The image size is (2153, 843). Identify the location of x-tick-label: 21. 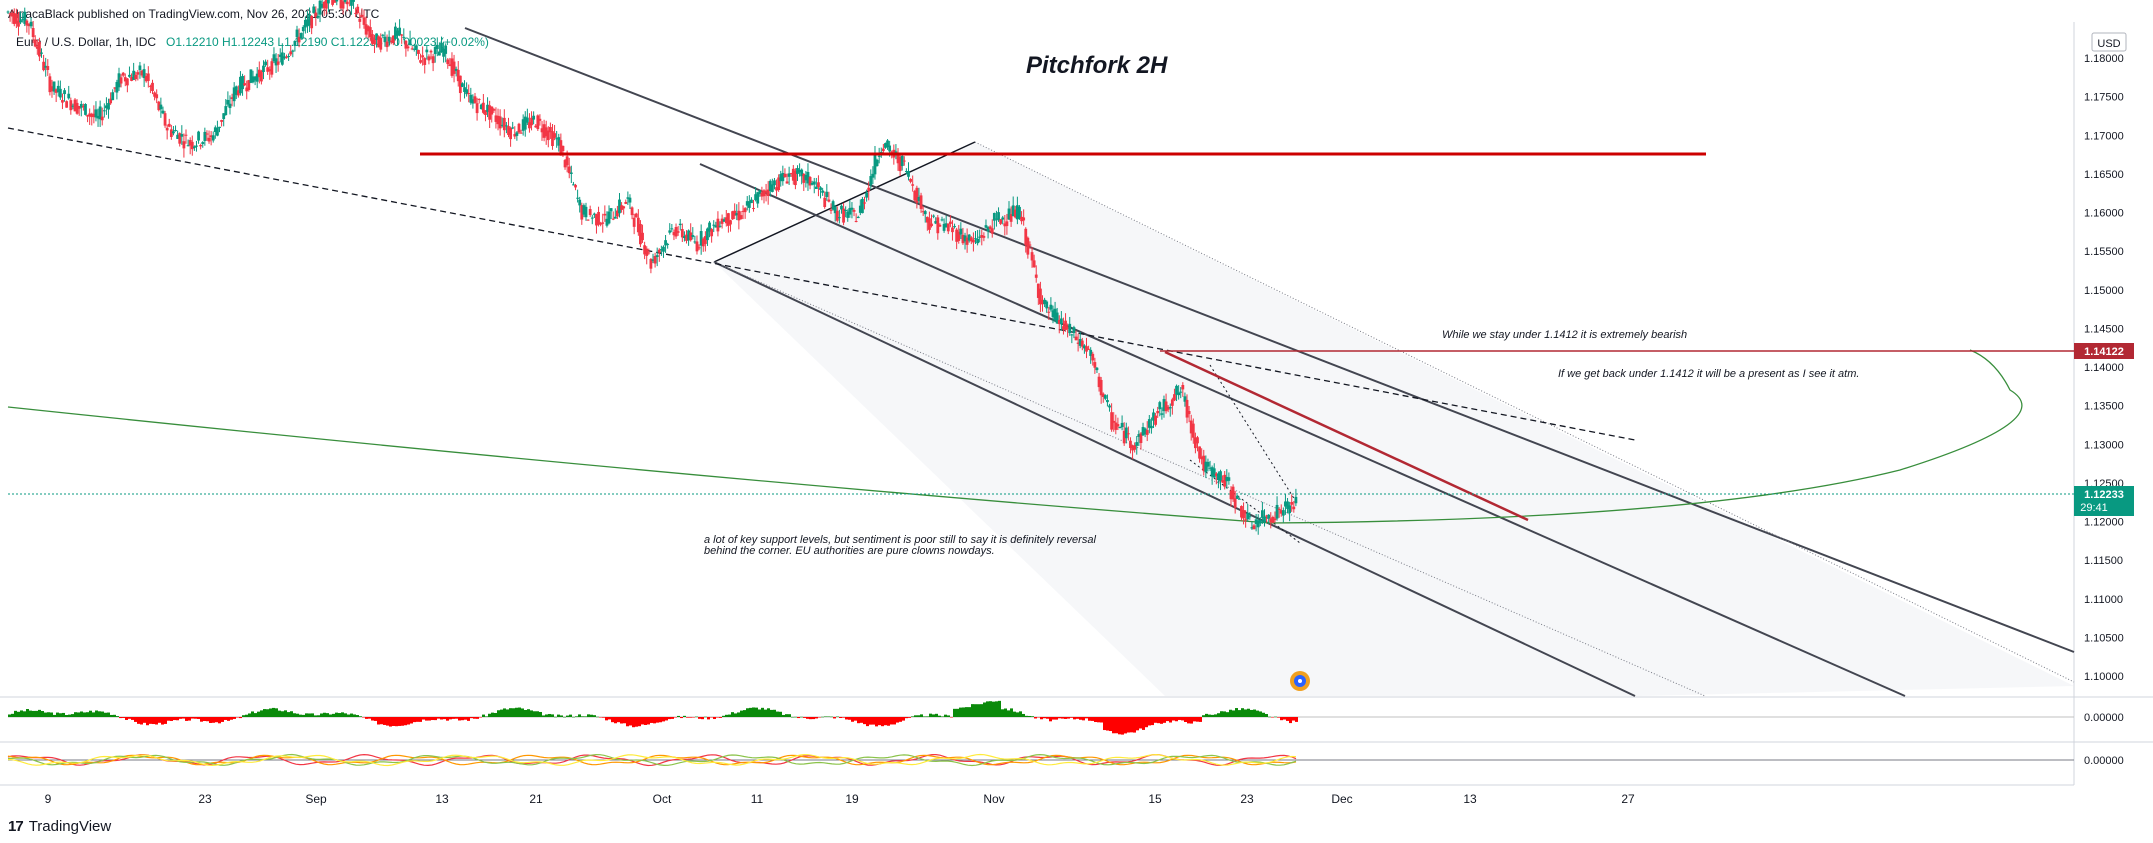
(536, 799).